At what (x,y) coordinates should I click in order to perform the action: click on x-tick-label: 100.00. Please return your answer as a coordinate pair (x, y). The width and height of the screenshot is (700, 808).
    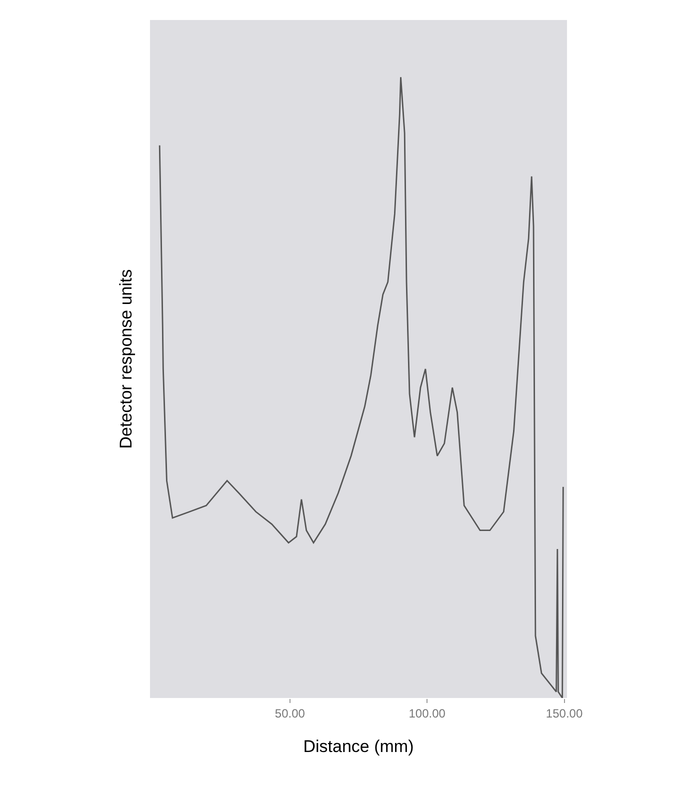
    Looking at the image, I should click on (427, 713).